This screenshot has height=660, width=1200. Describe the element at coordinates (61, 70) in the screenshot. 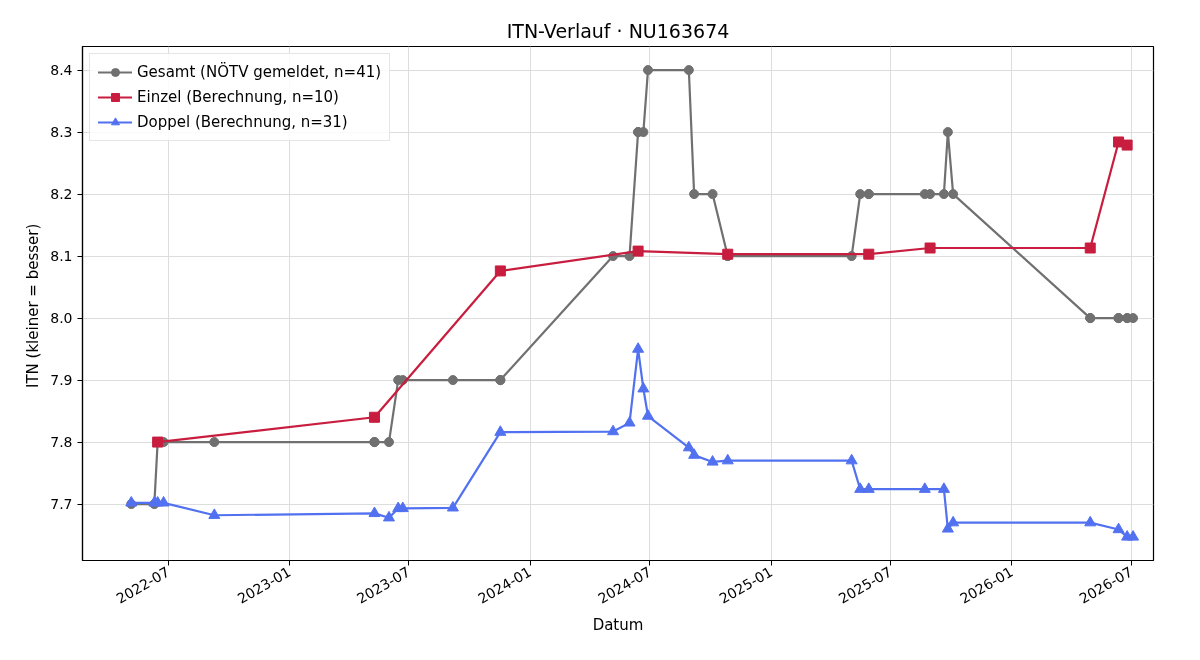

I see `y-tick-label: 8.4` at that location.